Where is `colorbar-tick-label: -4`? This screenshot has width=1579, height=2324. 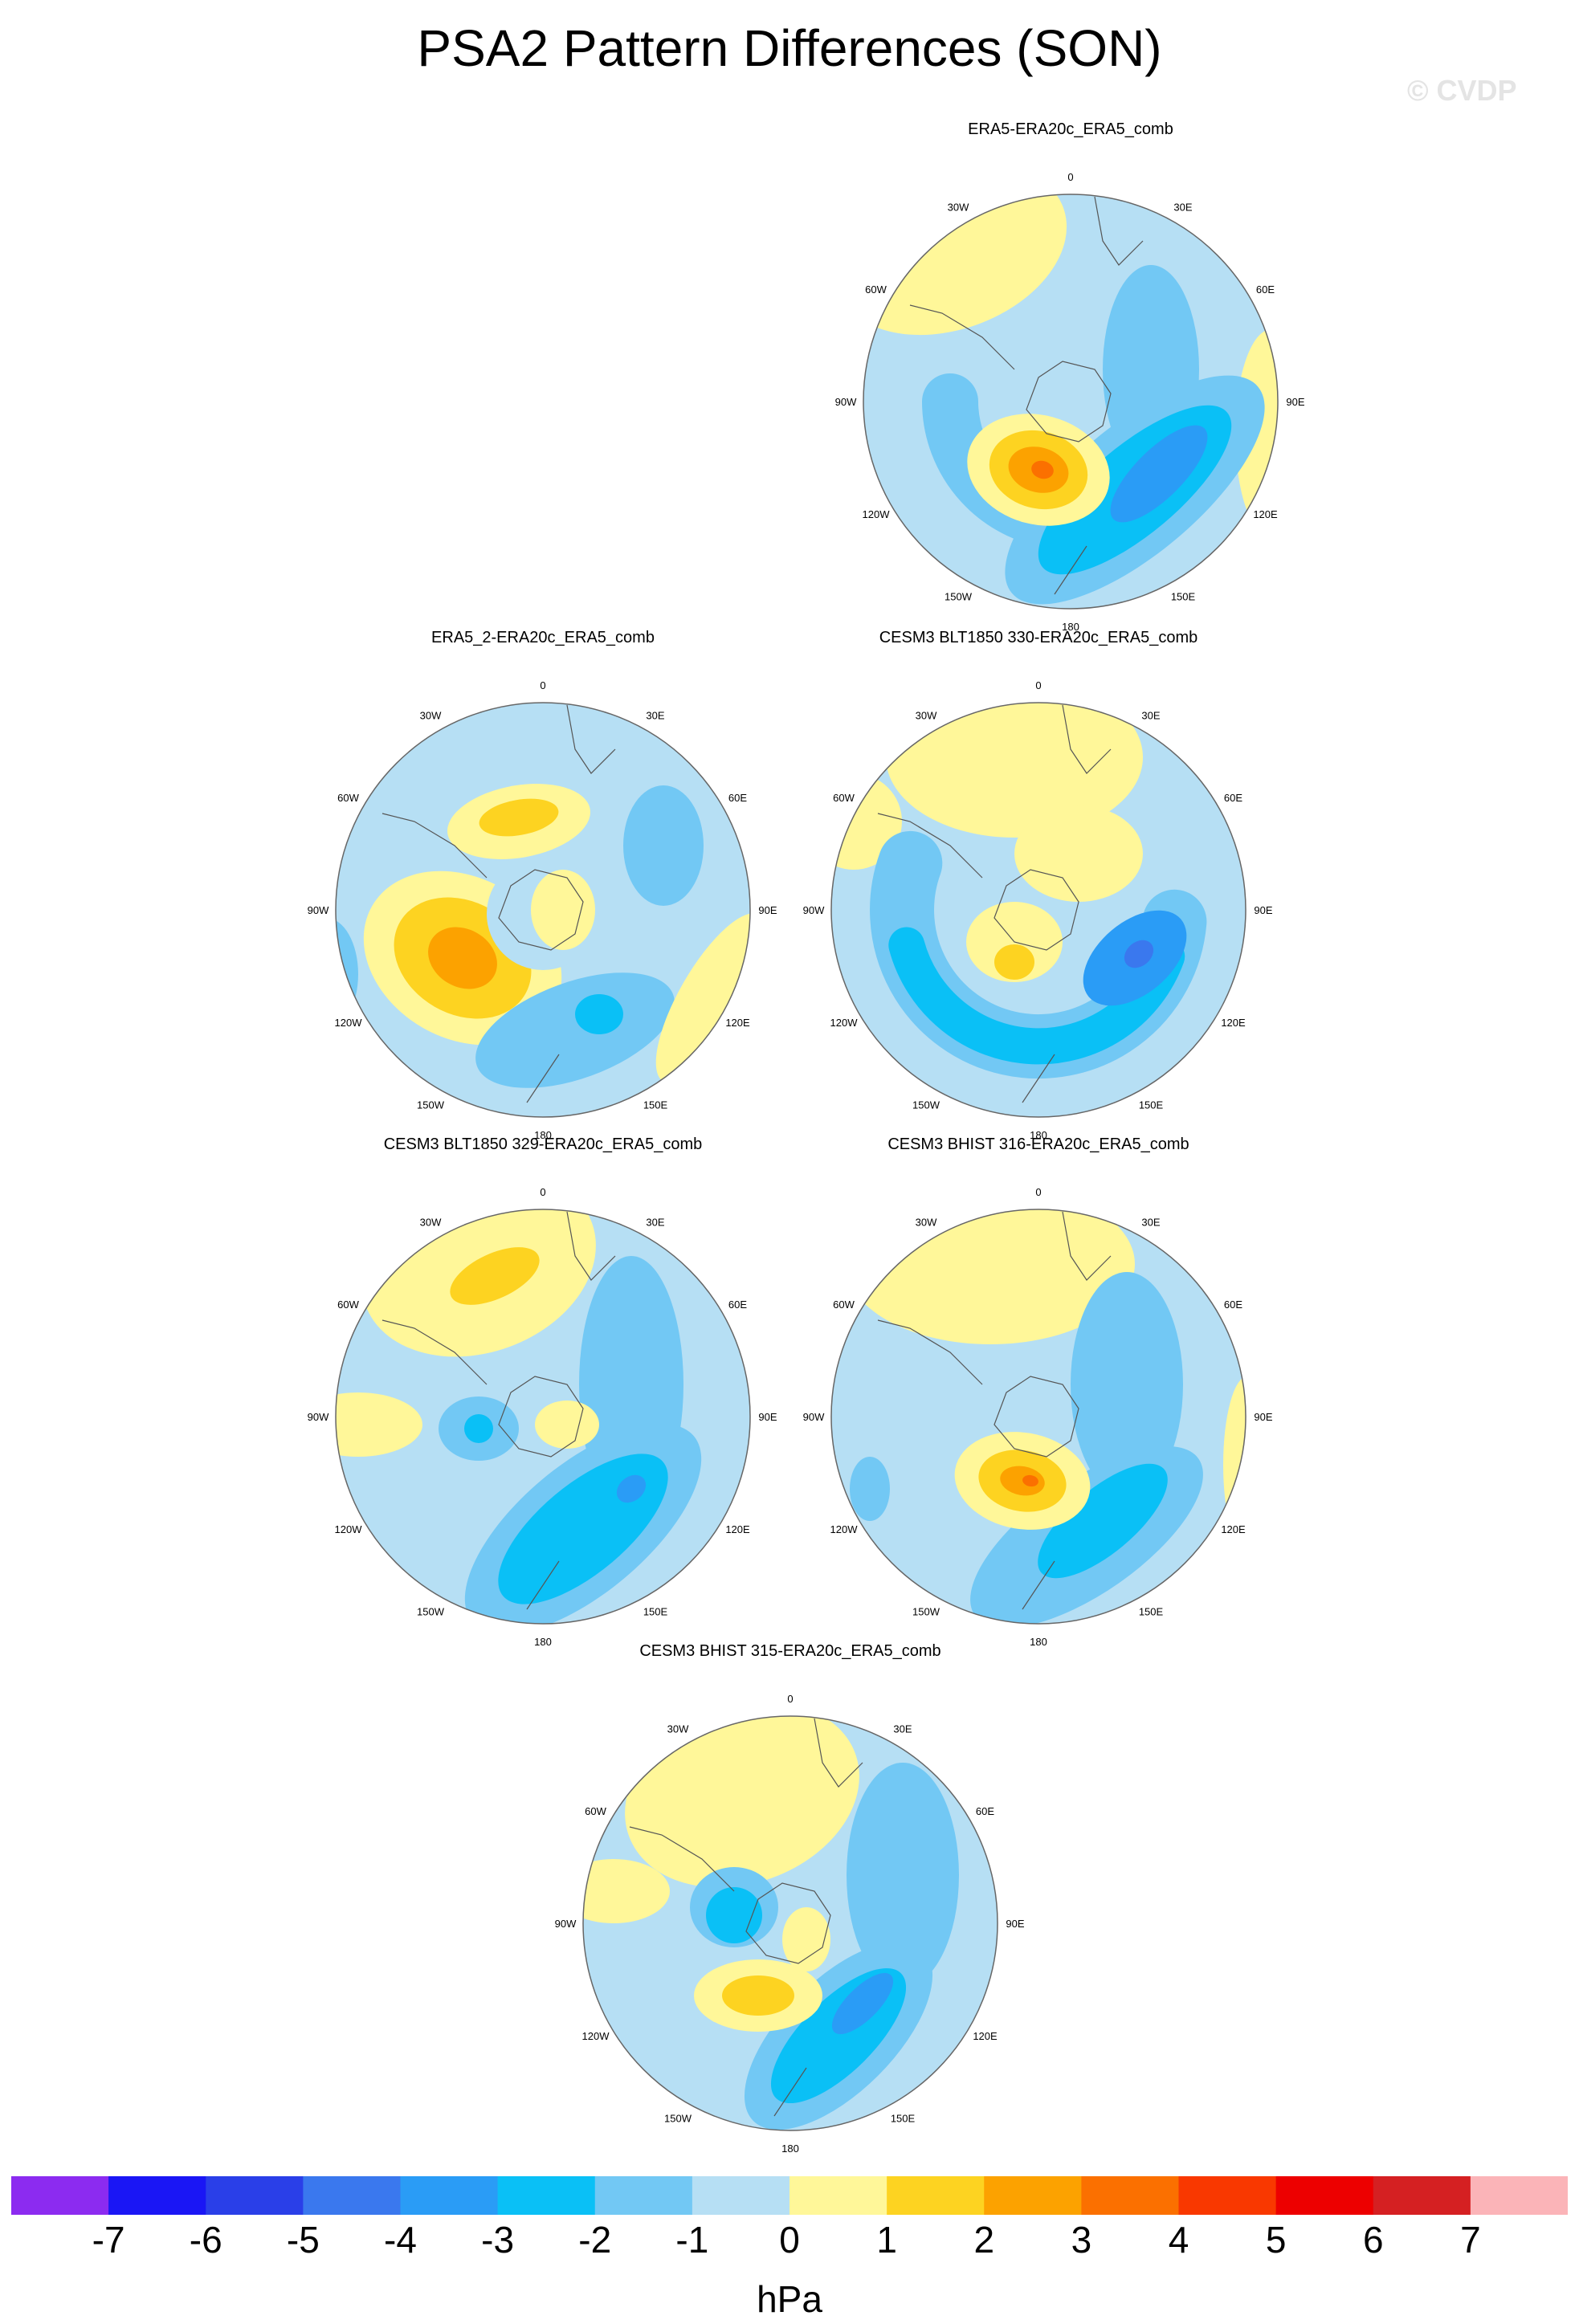
colorbar-tick-label: -4 is located at coordinates (400, 2240).